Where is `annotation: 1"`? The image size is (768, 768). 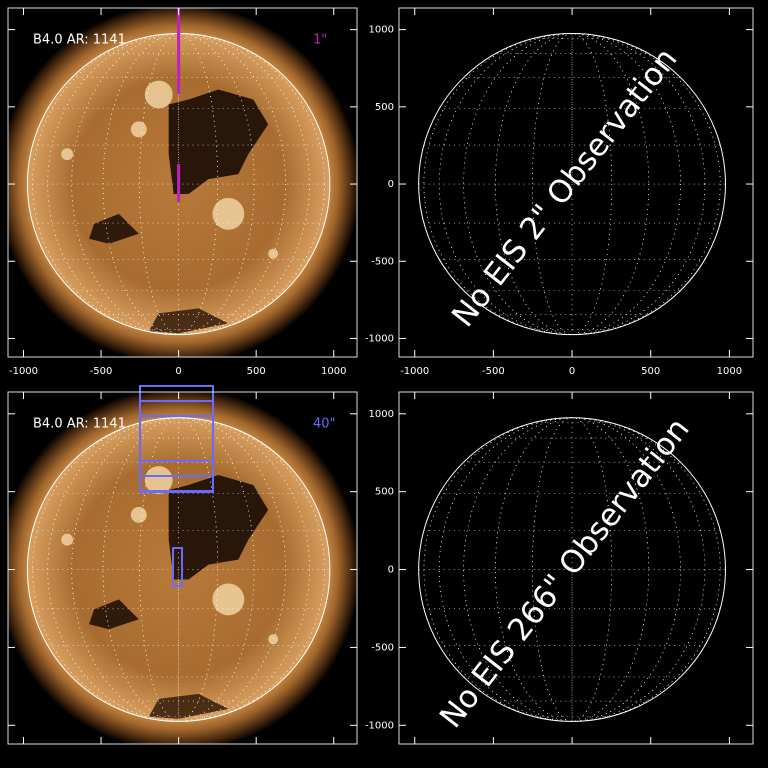
annotation: 1" is located at coordinates (320, 40).